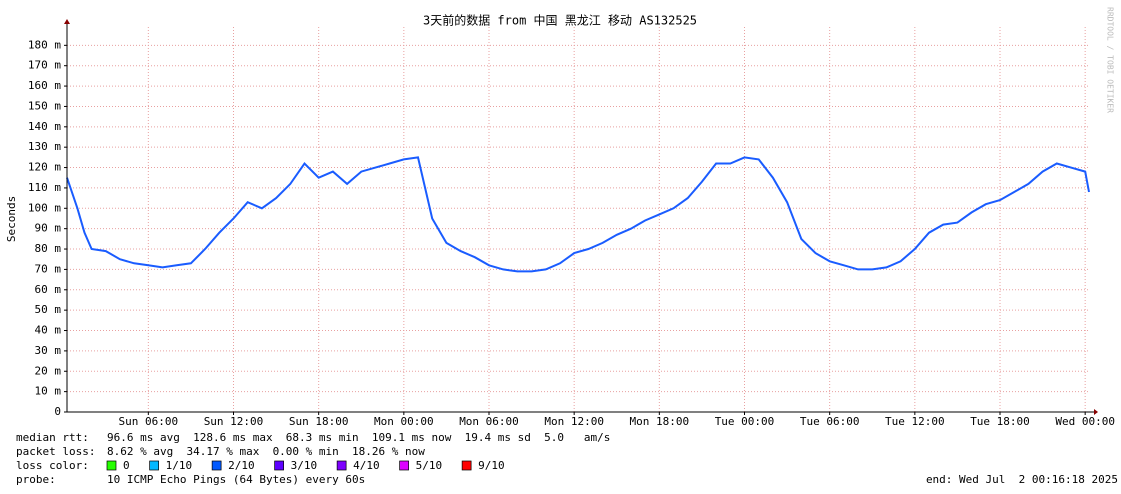 The height and width of the screenshot is (494, 1121). Describe the element at coordinates (1022, 479) in the screenshot. I see `end-time: end: Wed Jul 2 00:16:18 2025` at that location.